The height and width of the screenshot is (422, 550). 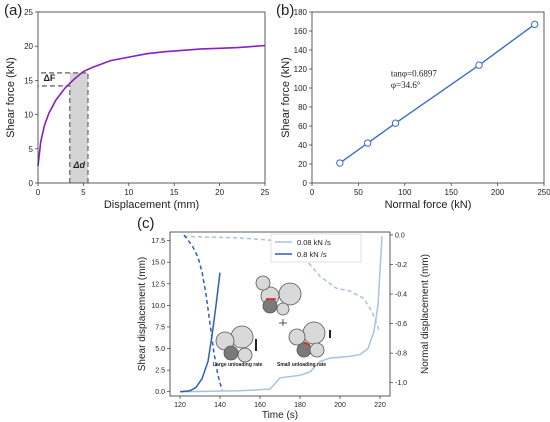 What do you see at coordinates (285, 10) in the screenshot?
I see `panel-b-label: (b)` at bounding box center [285, 10].